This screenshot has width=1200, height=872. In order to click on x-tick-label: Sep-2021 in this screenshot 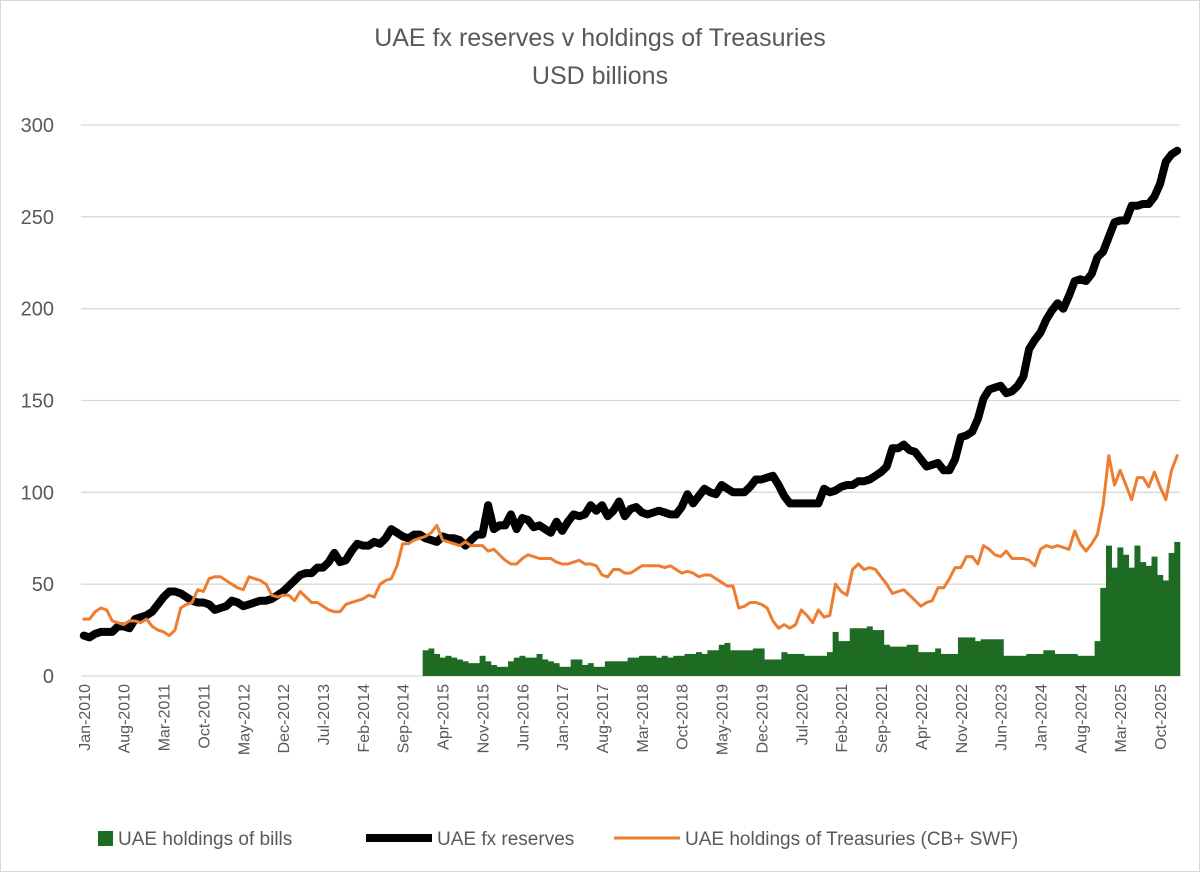, I will do `click(882, 718)`.